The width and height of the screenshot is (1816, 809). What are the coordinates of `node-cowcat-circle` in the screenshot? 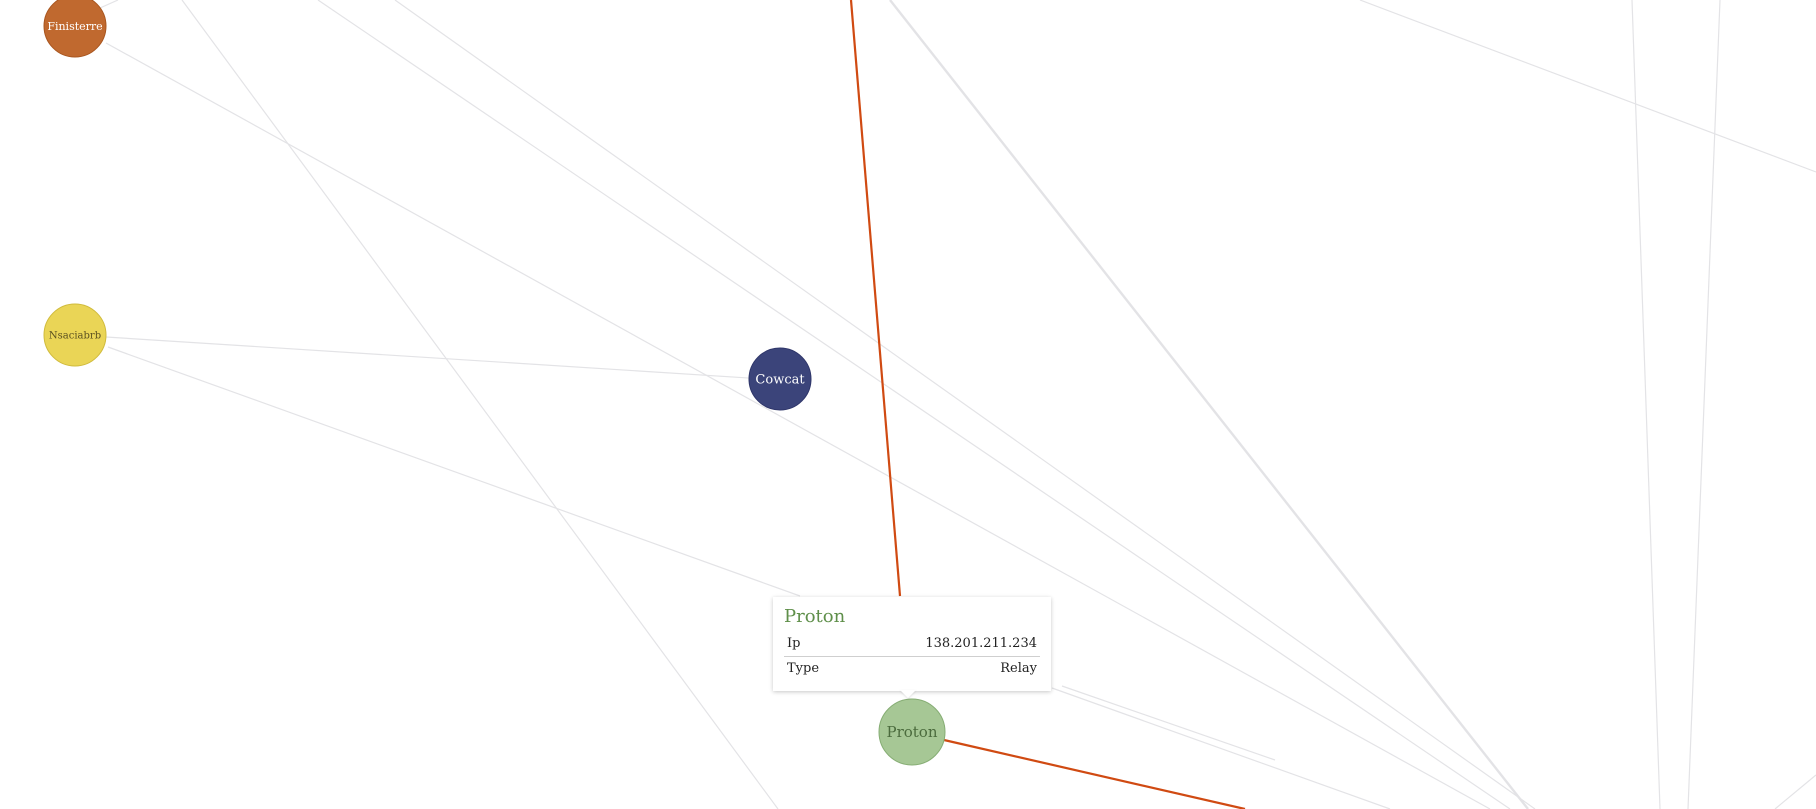 It's located at (780, 379).